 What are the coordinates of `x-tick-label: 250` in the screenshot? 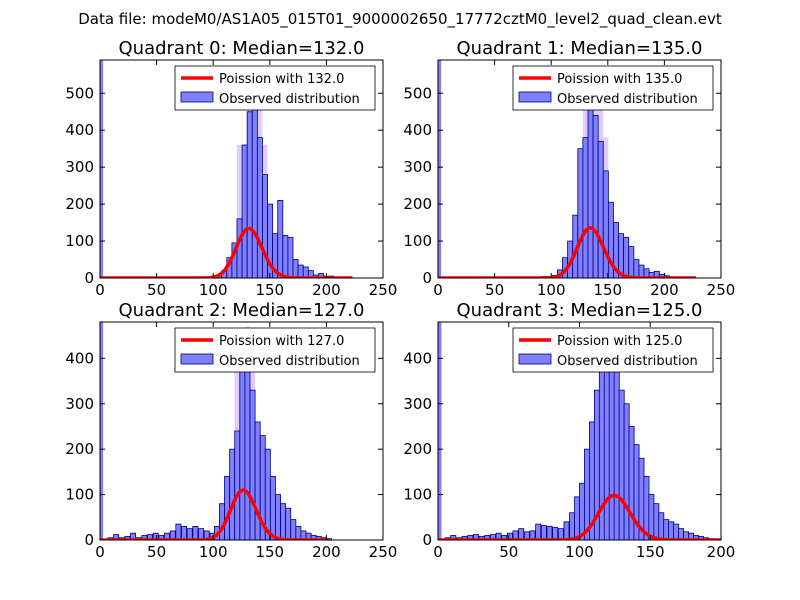 It's located at (383, 552).